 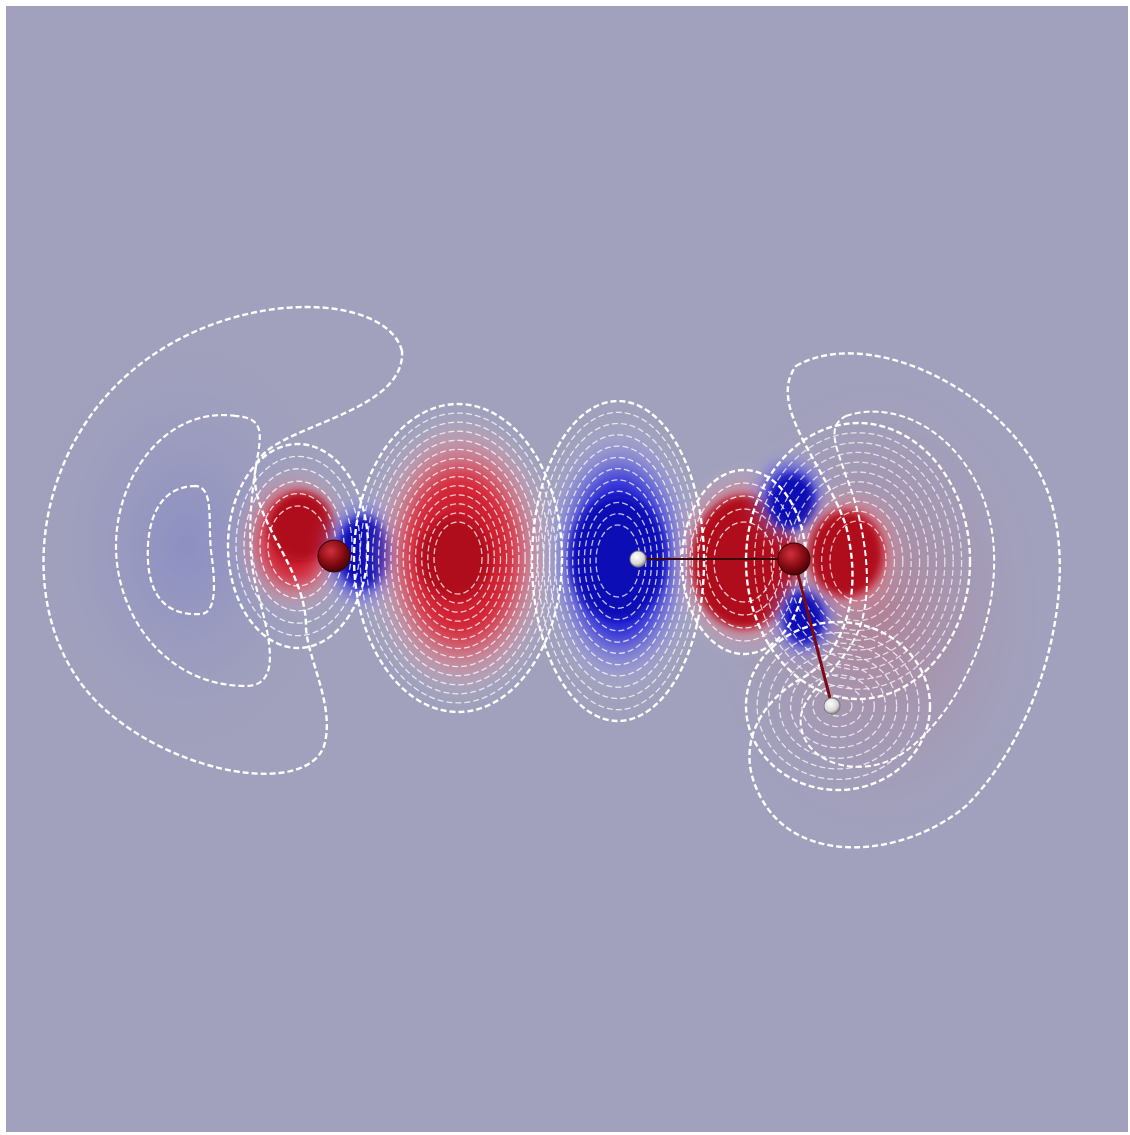 I want to click on contour-line-outer-left, so click(x=223, y=540).